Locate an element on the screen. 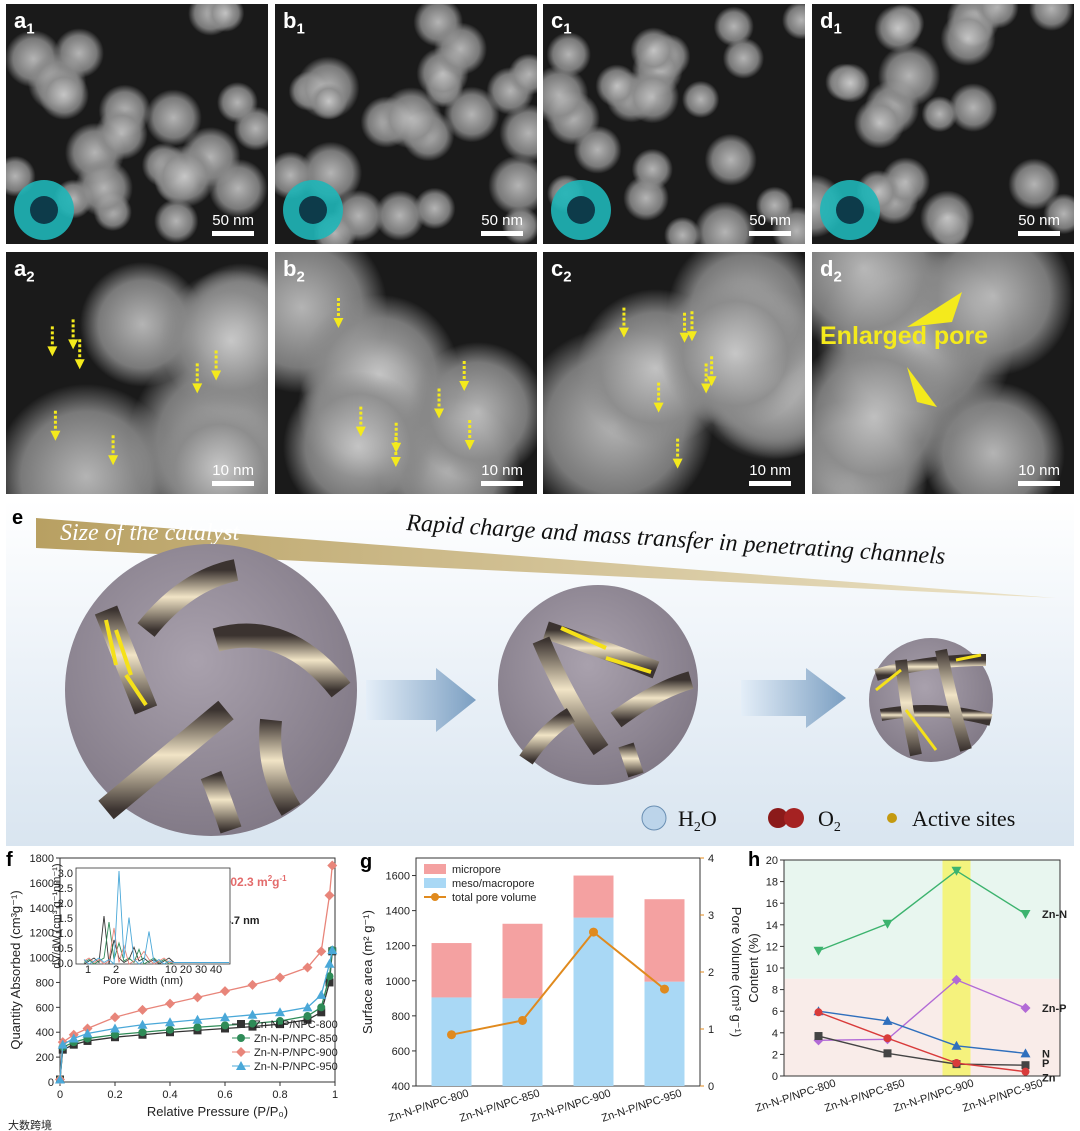  small-catalyst is located at coordinates (931, 700).